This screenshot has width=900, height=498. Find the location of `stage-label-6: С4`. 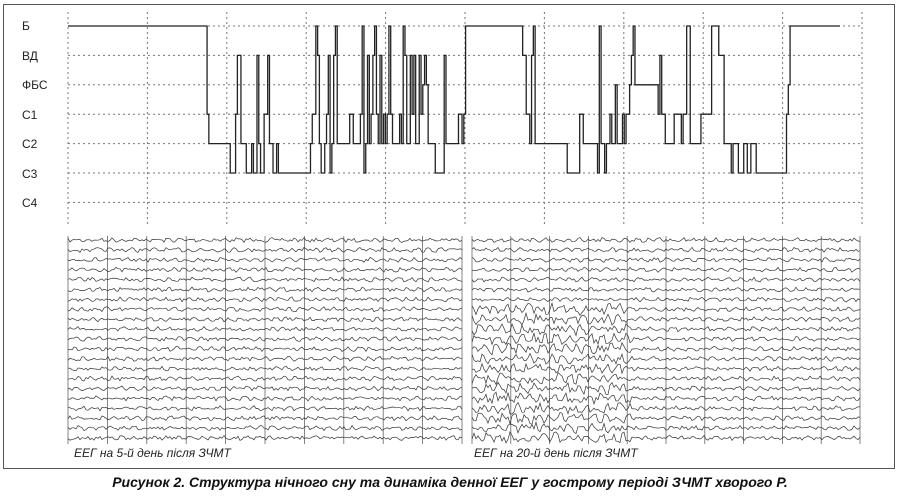

stage-label-6: С4 is located at coordinates (30, 203).